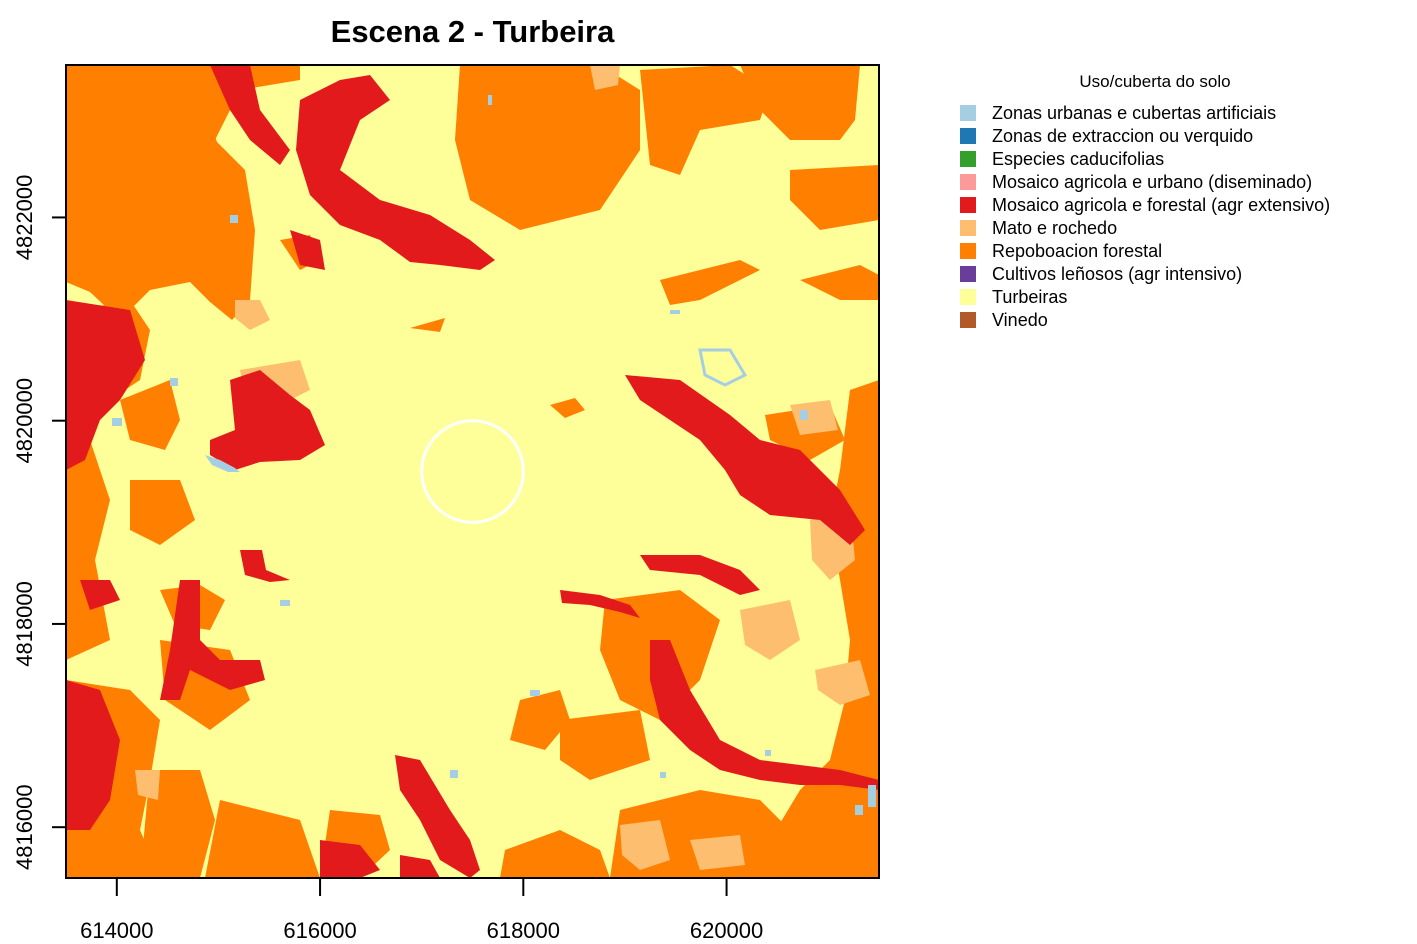  Describe the element at coordinates (421, 910) in the screenshot. I see `x-axis: 614000 616000 618000 620000` at that location.